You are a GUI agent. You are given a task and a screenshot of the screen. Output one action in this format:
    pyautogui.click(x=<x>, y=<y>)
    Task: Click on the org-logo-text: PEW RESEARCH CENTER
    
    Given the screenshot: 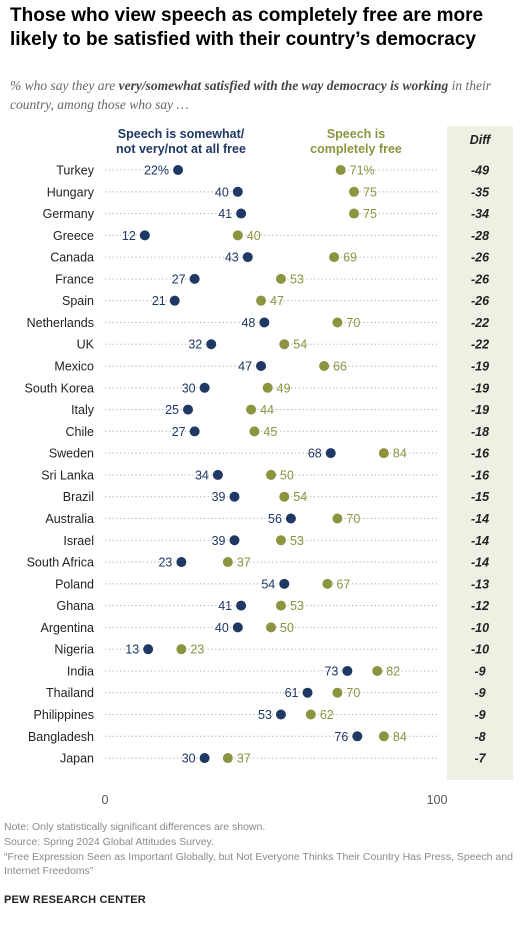 What is the action you would take?
    pyautogui.click(x=75, y=900)
    